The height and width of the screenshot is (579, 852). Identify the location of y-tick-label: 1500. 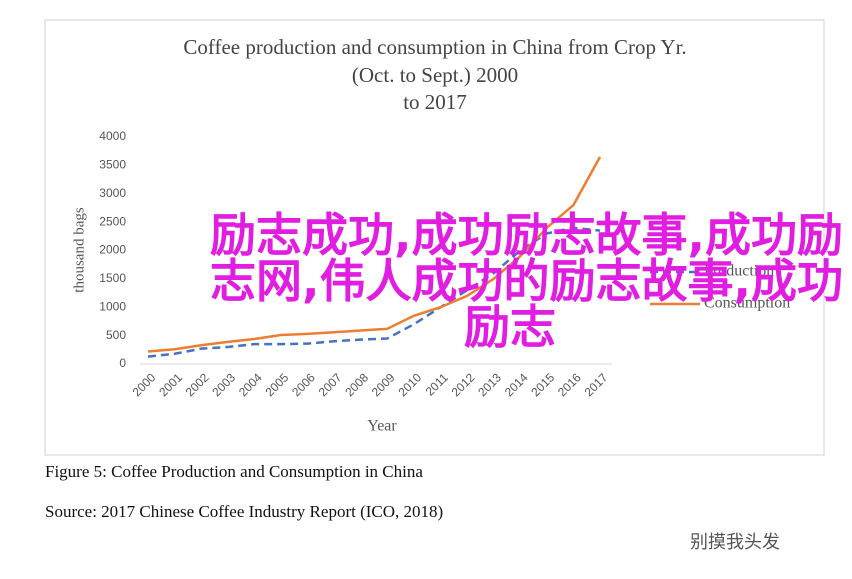
(112, 278).